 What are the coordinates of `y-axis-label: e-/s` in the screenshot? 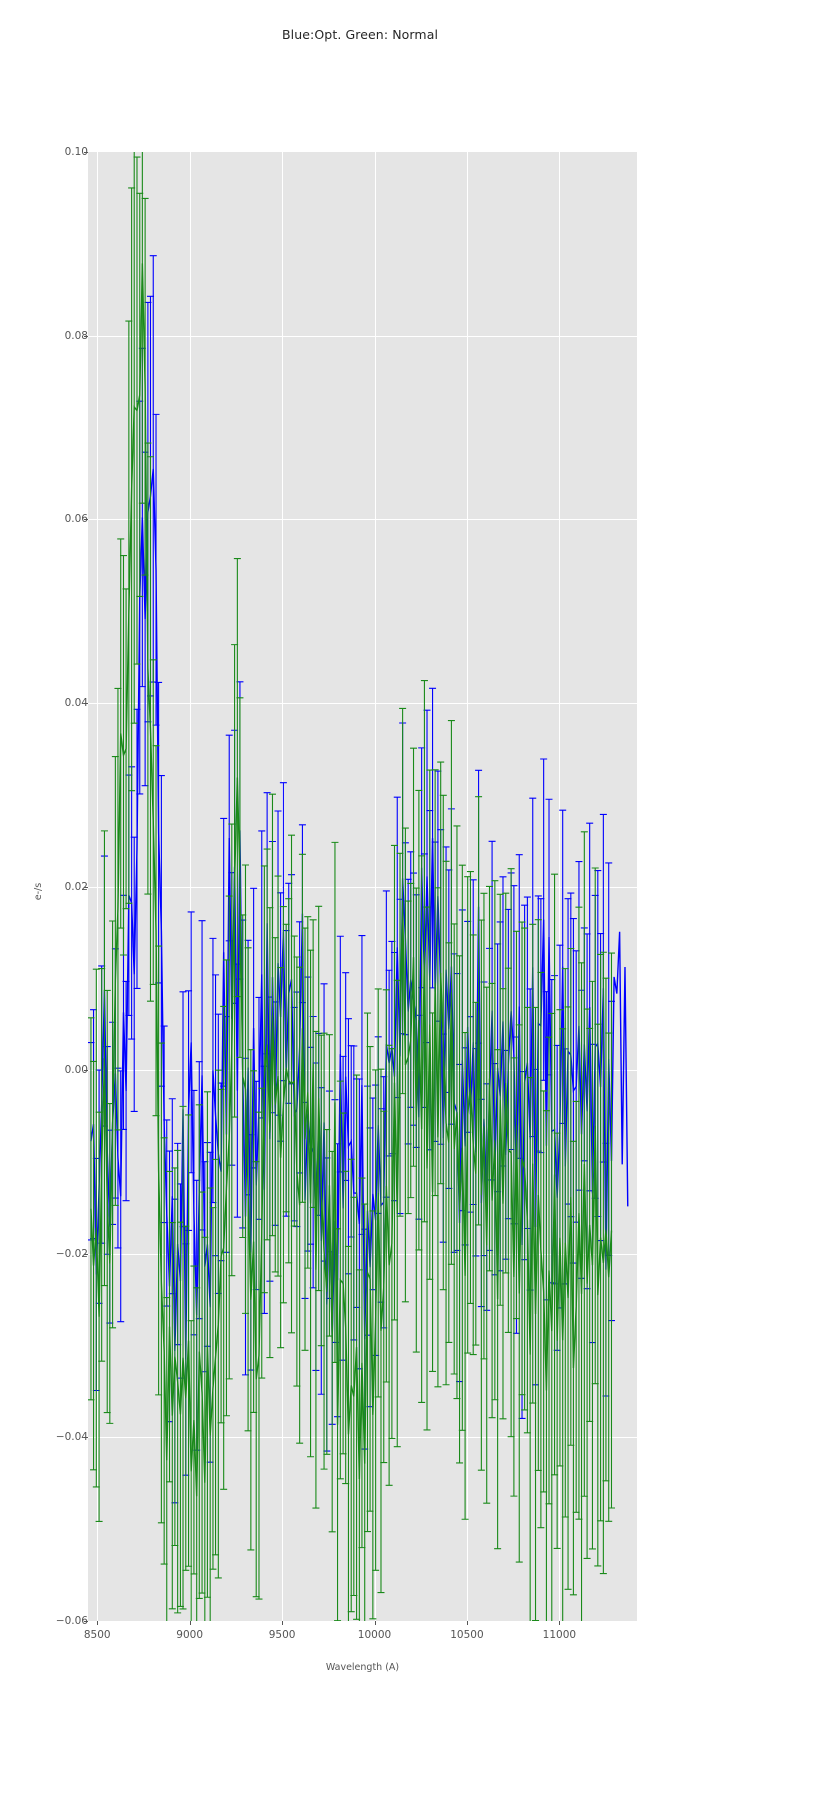 It's located at (39, 891).